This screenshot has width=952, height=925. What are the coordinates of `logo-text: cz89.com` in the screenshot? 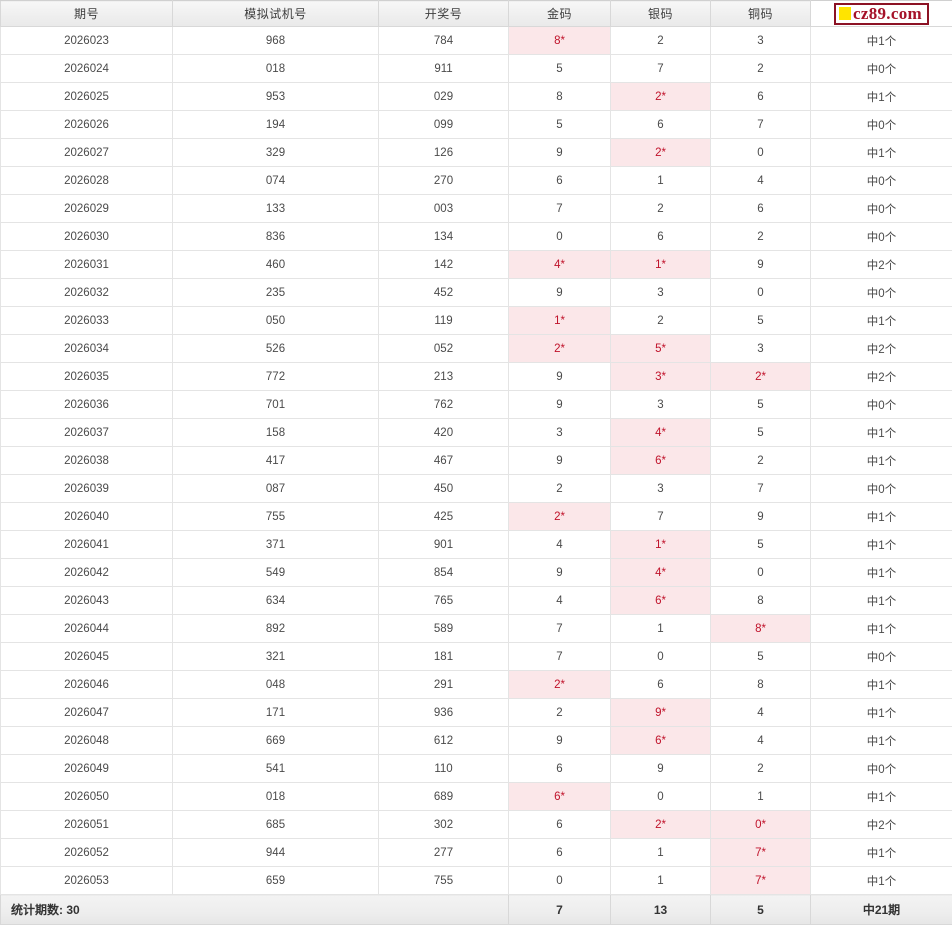 It's located at (887, 13).